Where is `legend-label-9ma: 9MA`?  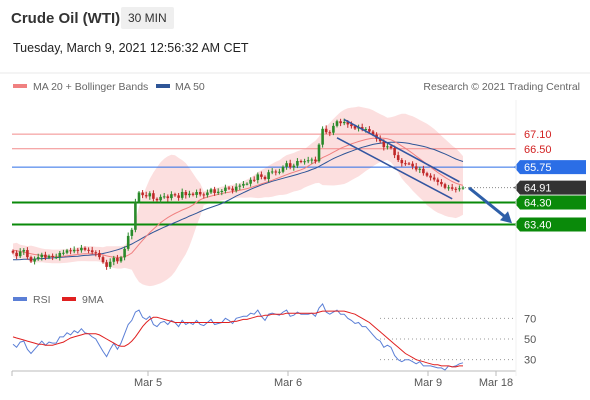
legend-label-9ma: 9MA is located at coordinates (93, 300).